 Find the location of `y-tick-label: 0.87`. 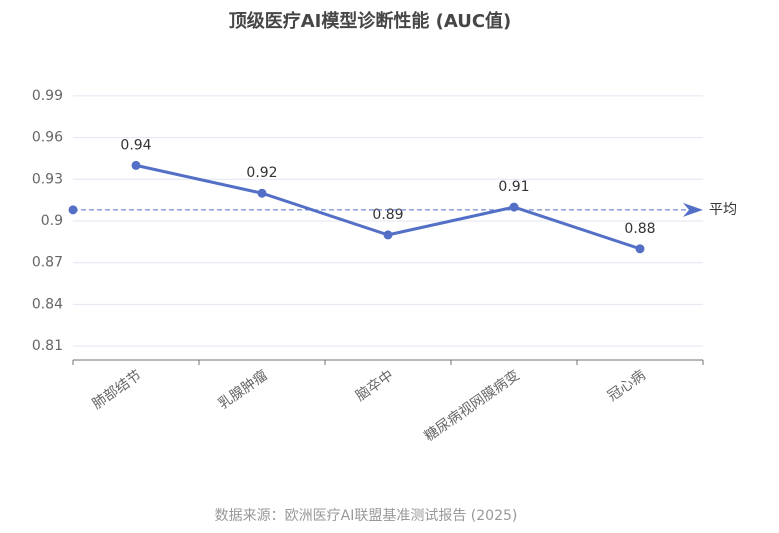

y-tick-label: 0.87 is located at coordinates (47, 263).